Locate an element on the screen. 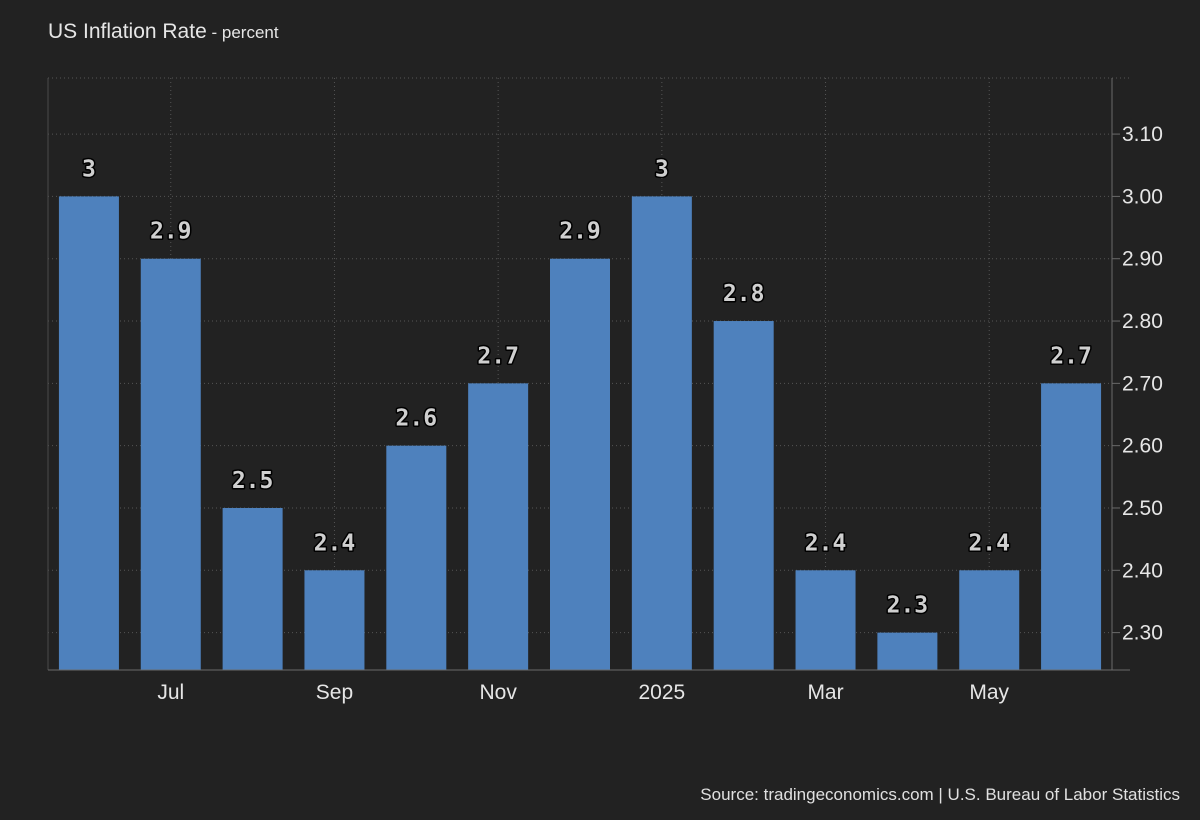 The height and width of the screenshot is (820, 1200). y-tick-label: 2.50 is located at coordinates (1142, 508).